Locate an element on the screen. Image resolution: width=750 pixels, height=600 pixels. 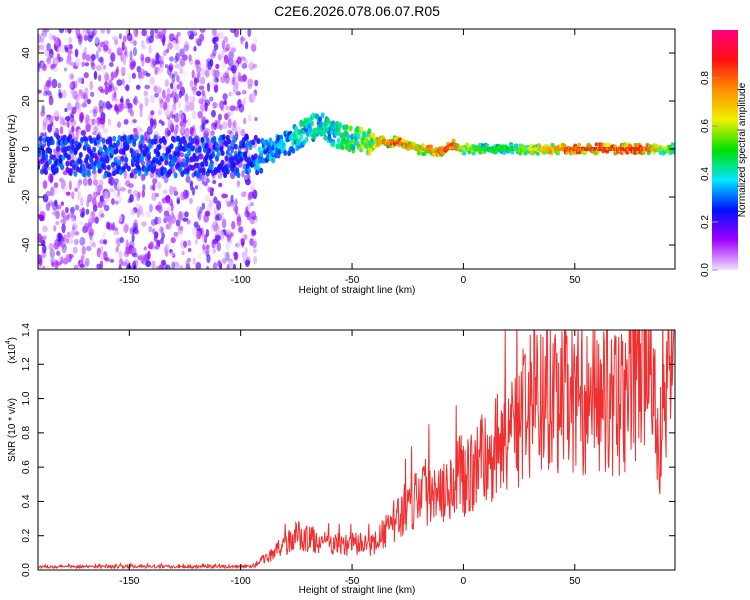
y-tick-label: 1.2 is located at coordinates (26, 364).